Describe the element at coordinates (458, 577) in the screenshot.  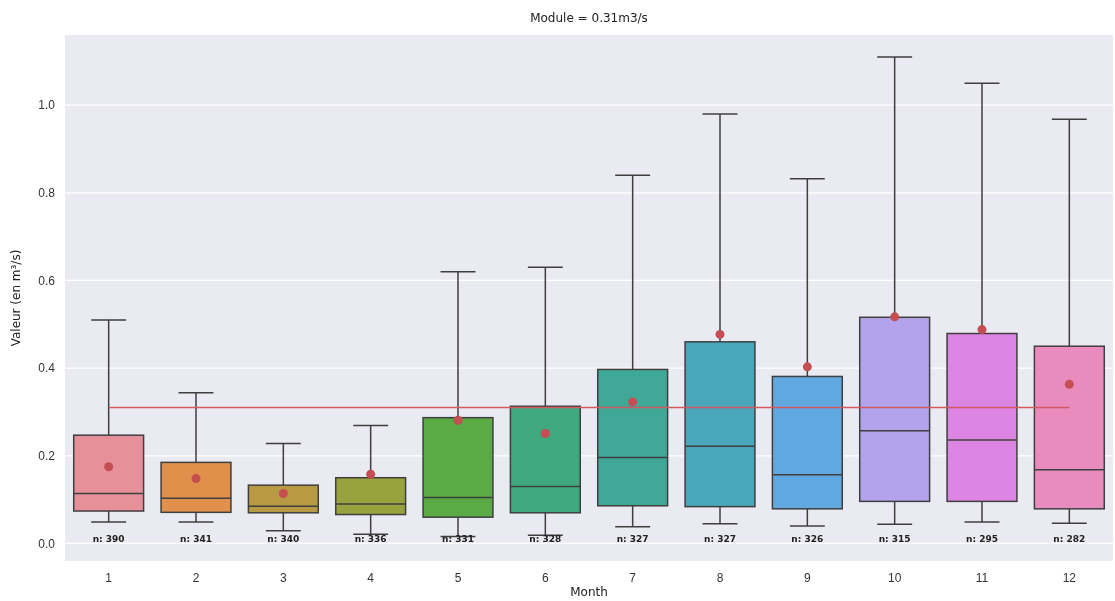
I see `x-tick-label: 5` at that location.